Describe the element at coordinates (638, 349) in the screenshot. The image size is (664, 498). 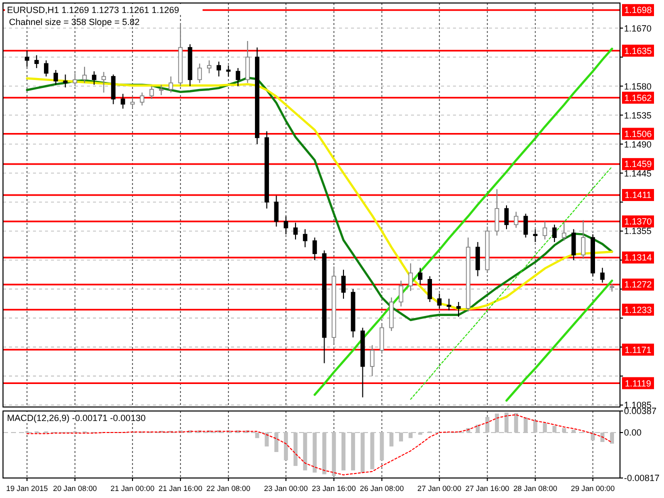
I see `ref-line-label: 1.1171` at that location.